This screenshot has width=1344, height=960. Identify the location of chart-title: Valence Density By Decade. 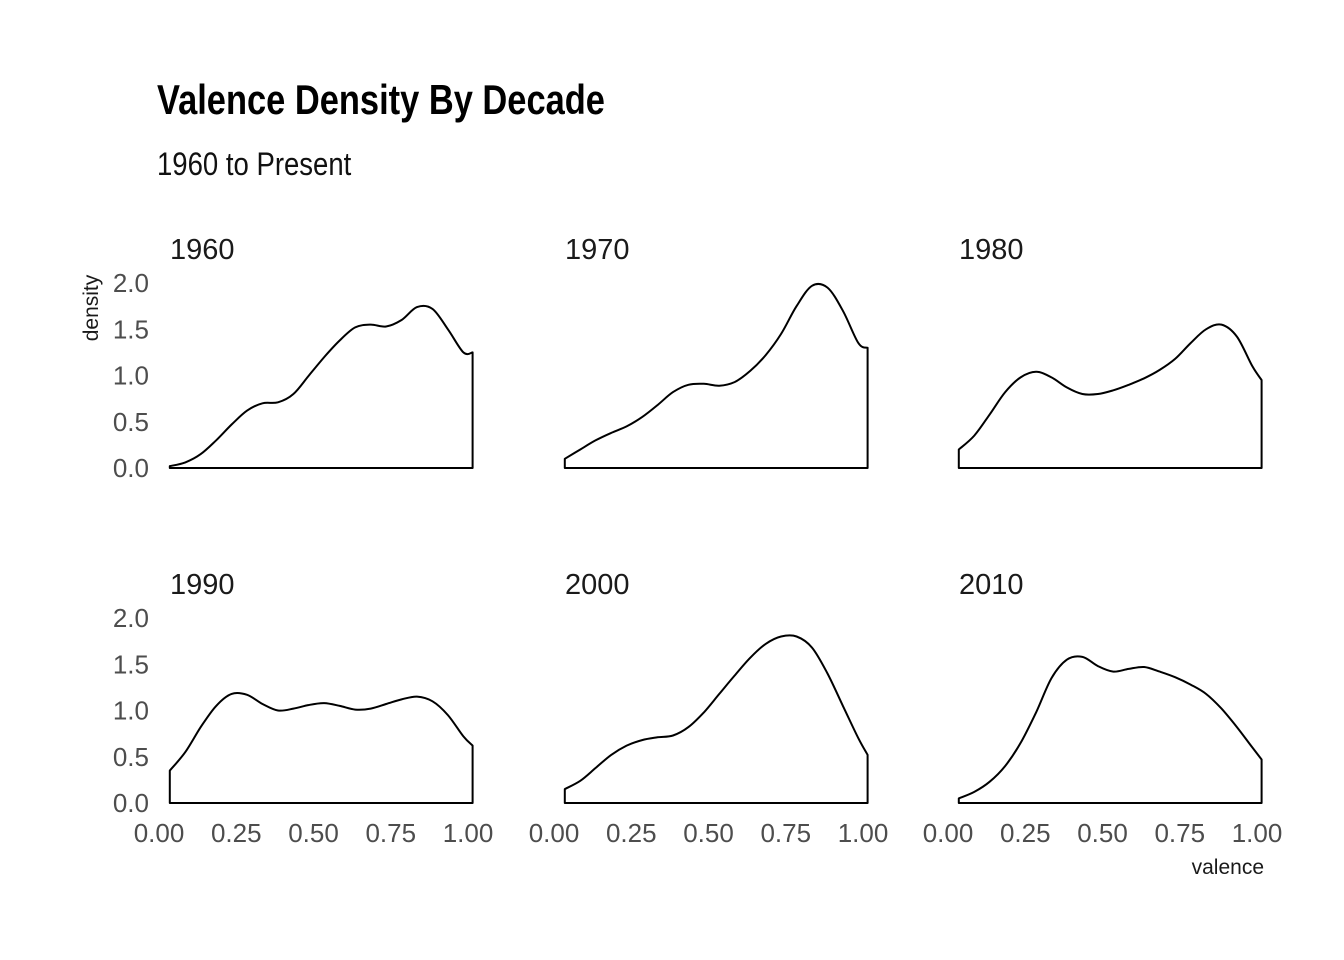
(381, 99).